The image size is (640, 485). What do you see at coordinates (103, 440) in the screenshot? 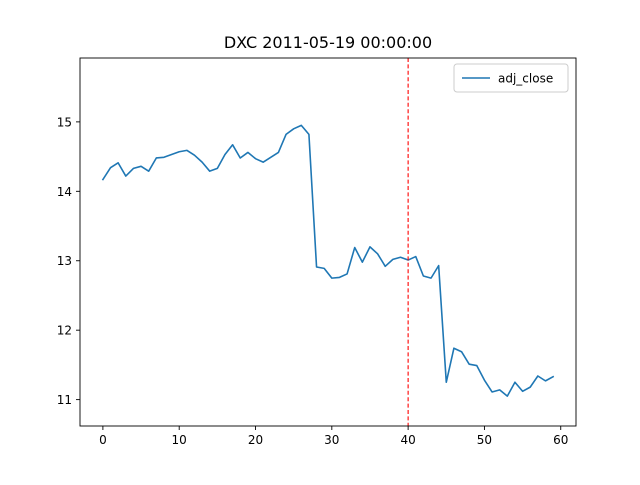
I see `x-tick-label: 0` at bounding box center [103, 440].